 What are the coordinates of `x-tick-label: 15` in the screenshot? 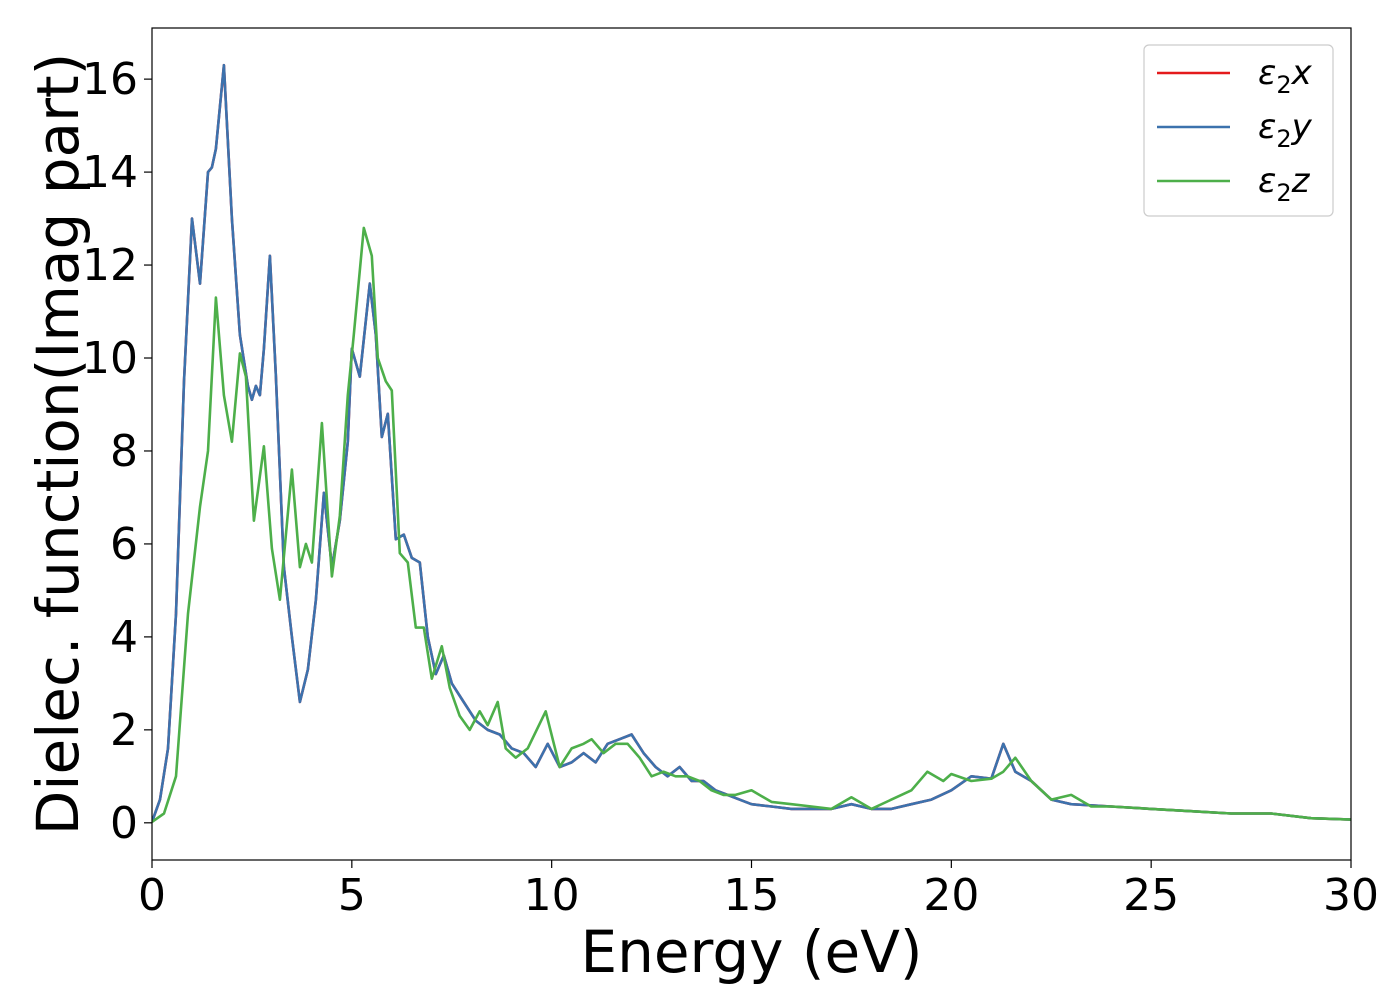 It's located at (752, 895).